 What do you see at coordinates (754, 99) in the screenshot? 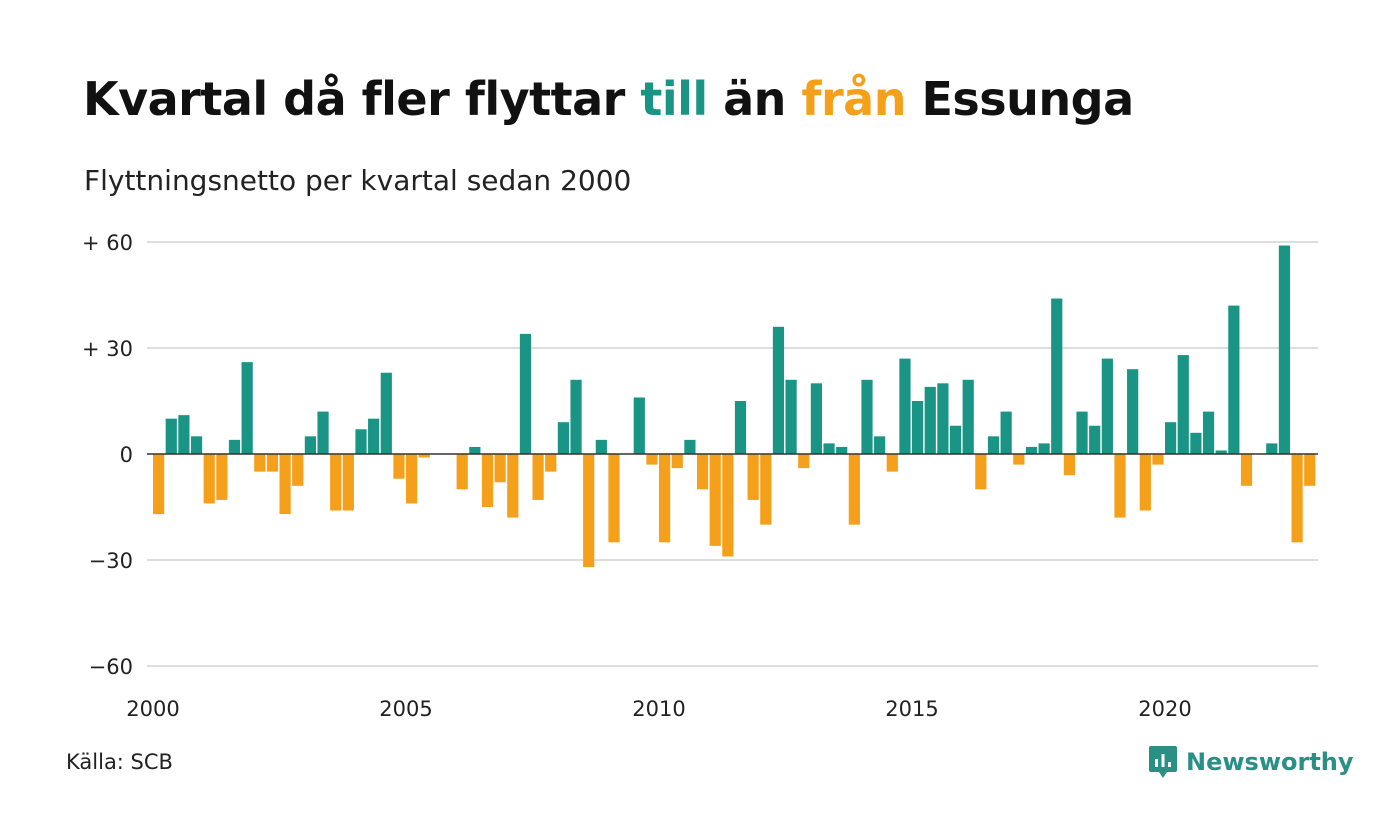
I see `title-part-2: än` at bounding box center [754, 99].